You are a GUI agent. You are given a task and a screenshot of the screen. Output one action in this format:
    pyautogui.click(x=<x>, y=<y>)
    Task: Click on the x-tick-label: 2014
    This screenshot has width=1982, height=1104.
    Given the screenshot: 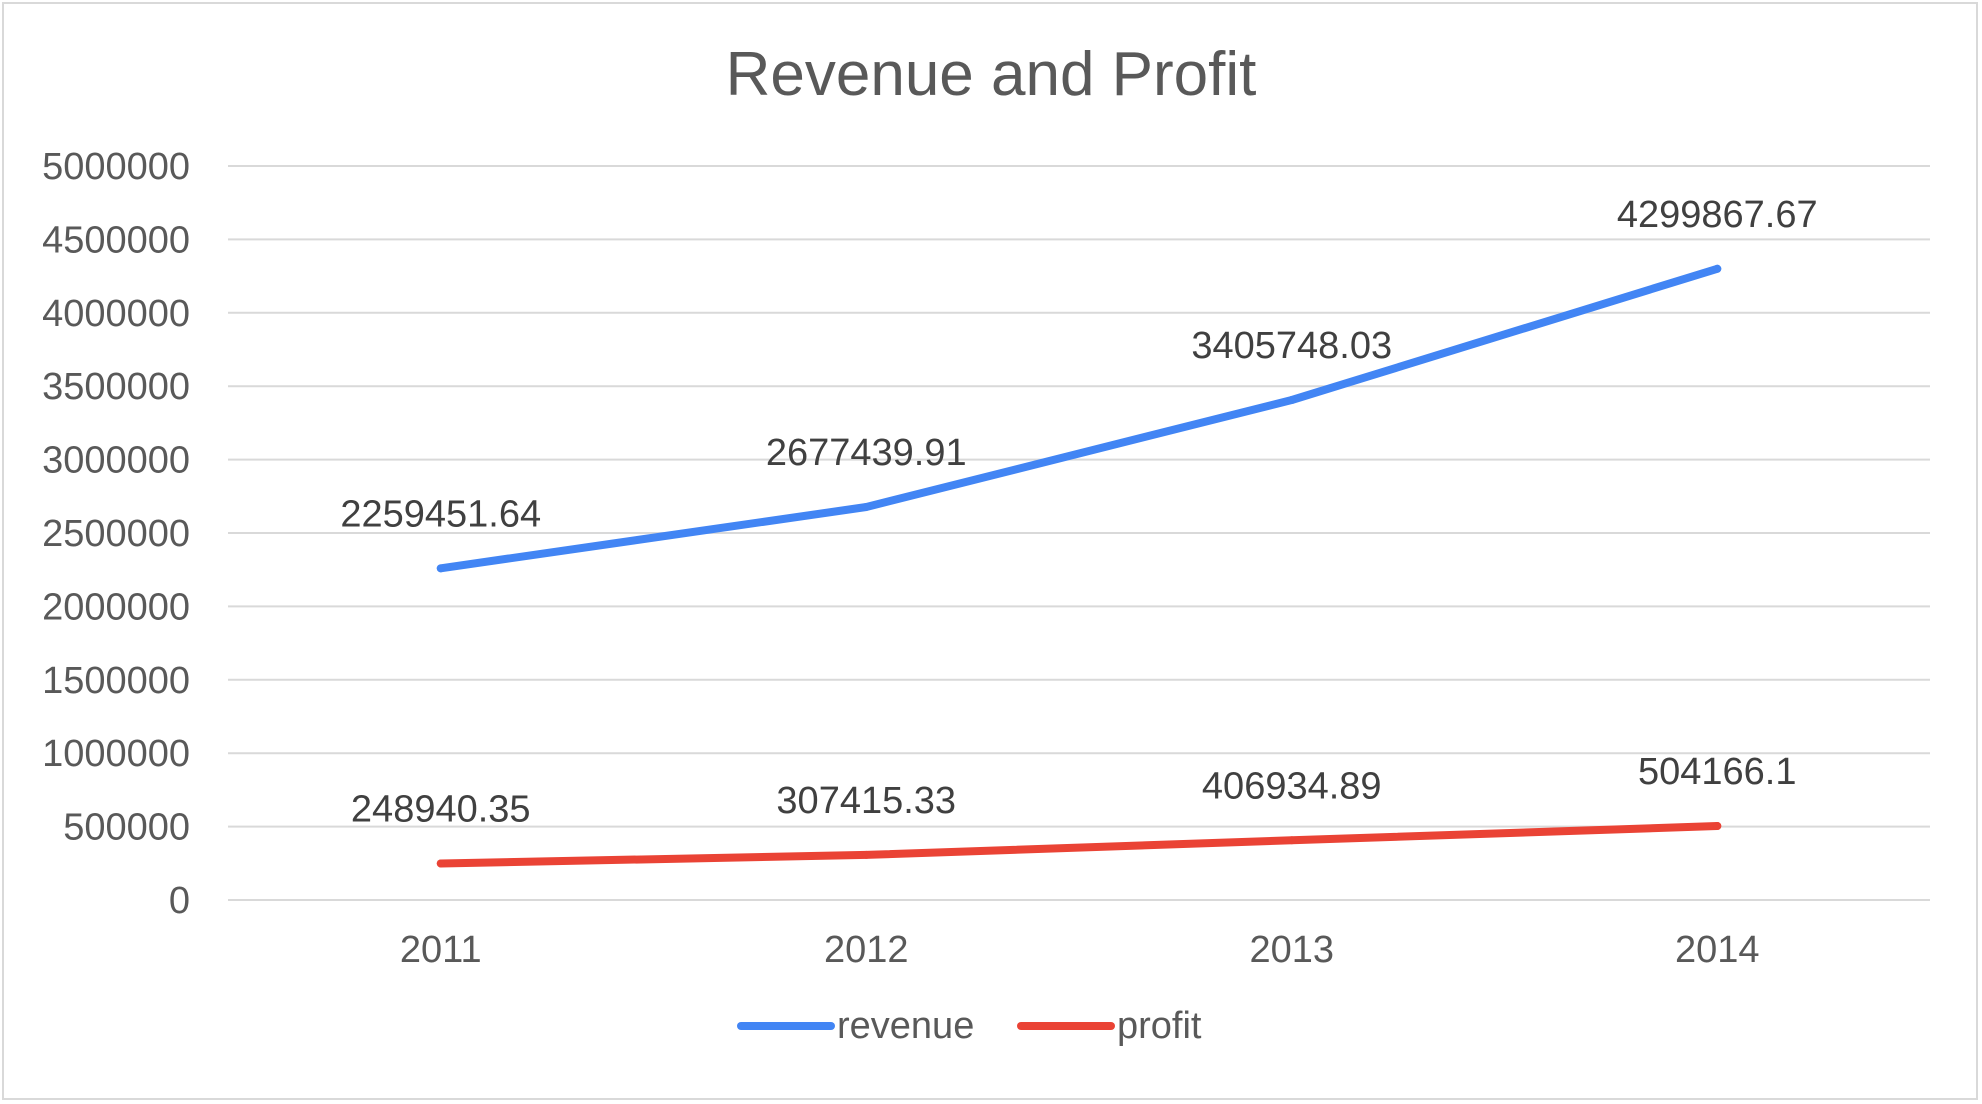 What is the action you would take?
    pyautogui.click(x=1717, y=950)
    